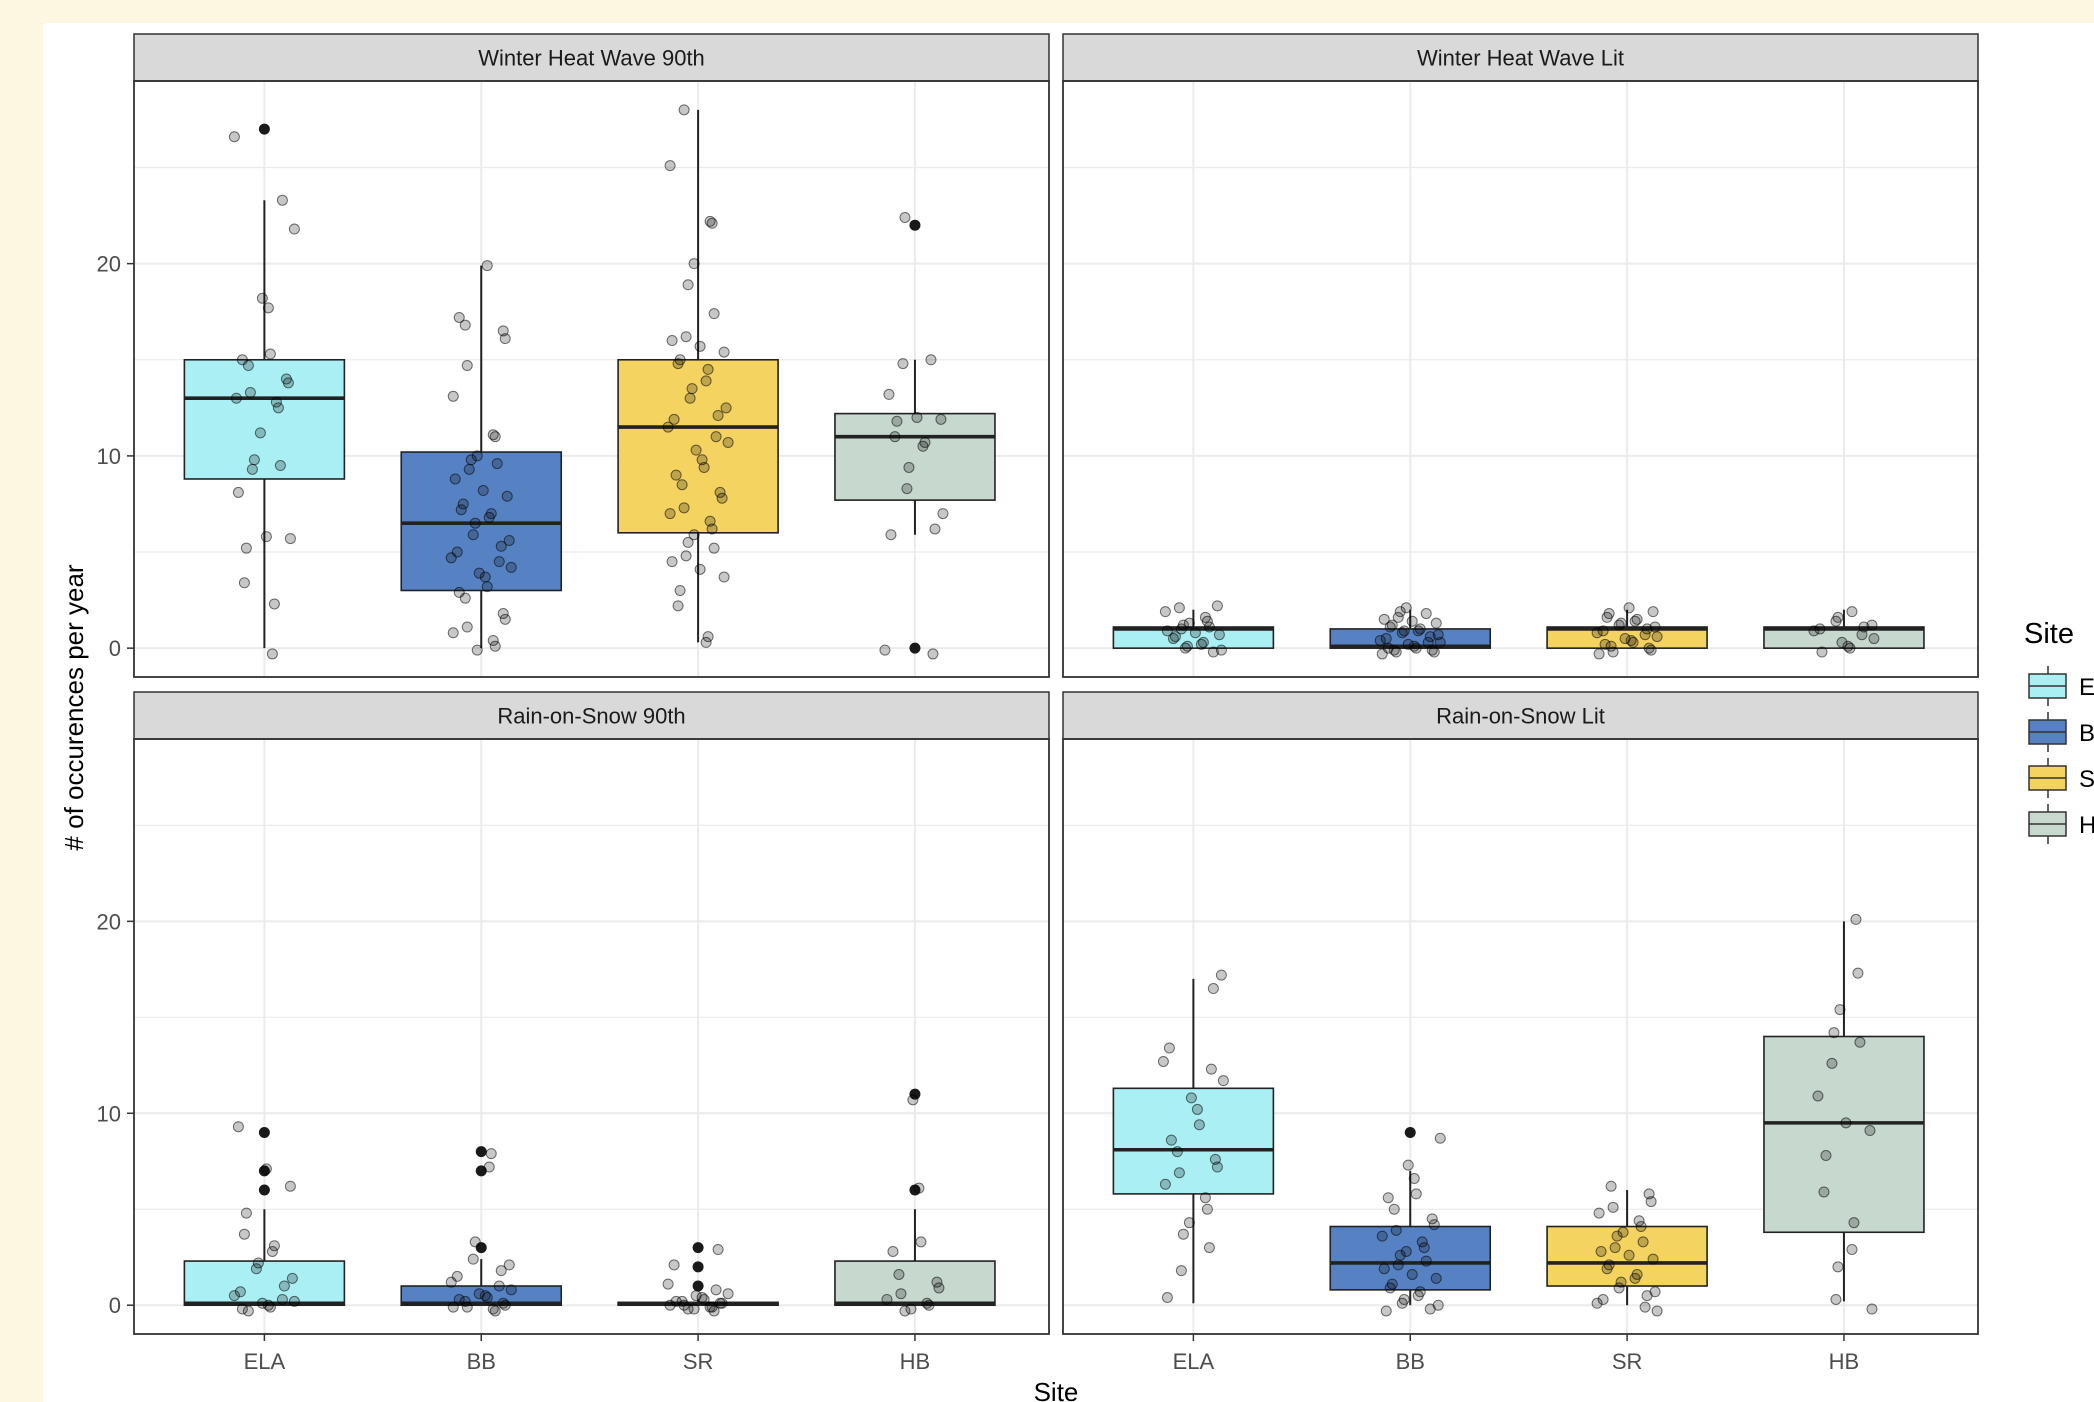 The height and width of the screenshot is (1402, 2094). What do you see at coordinates (109, 264) in the screenshot?
I see `y-tick-label: 20` at bounding box center [109, 264].